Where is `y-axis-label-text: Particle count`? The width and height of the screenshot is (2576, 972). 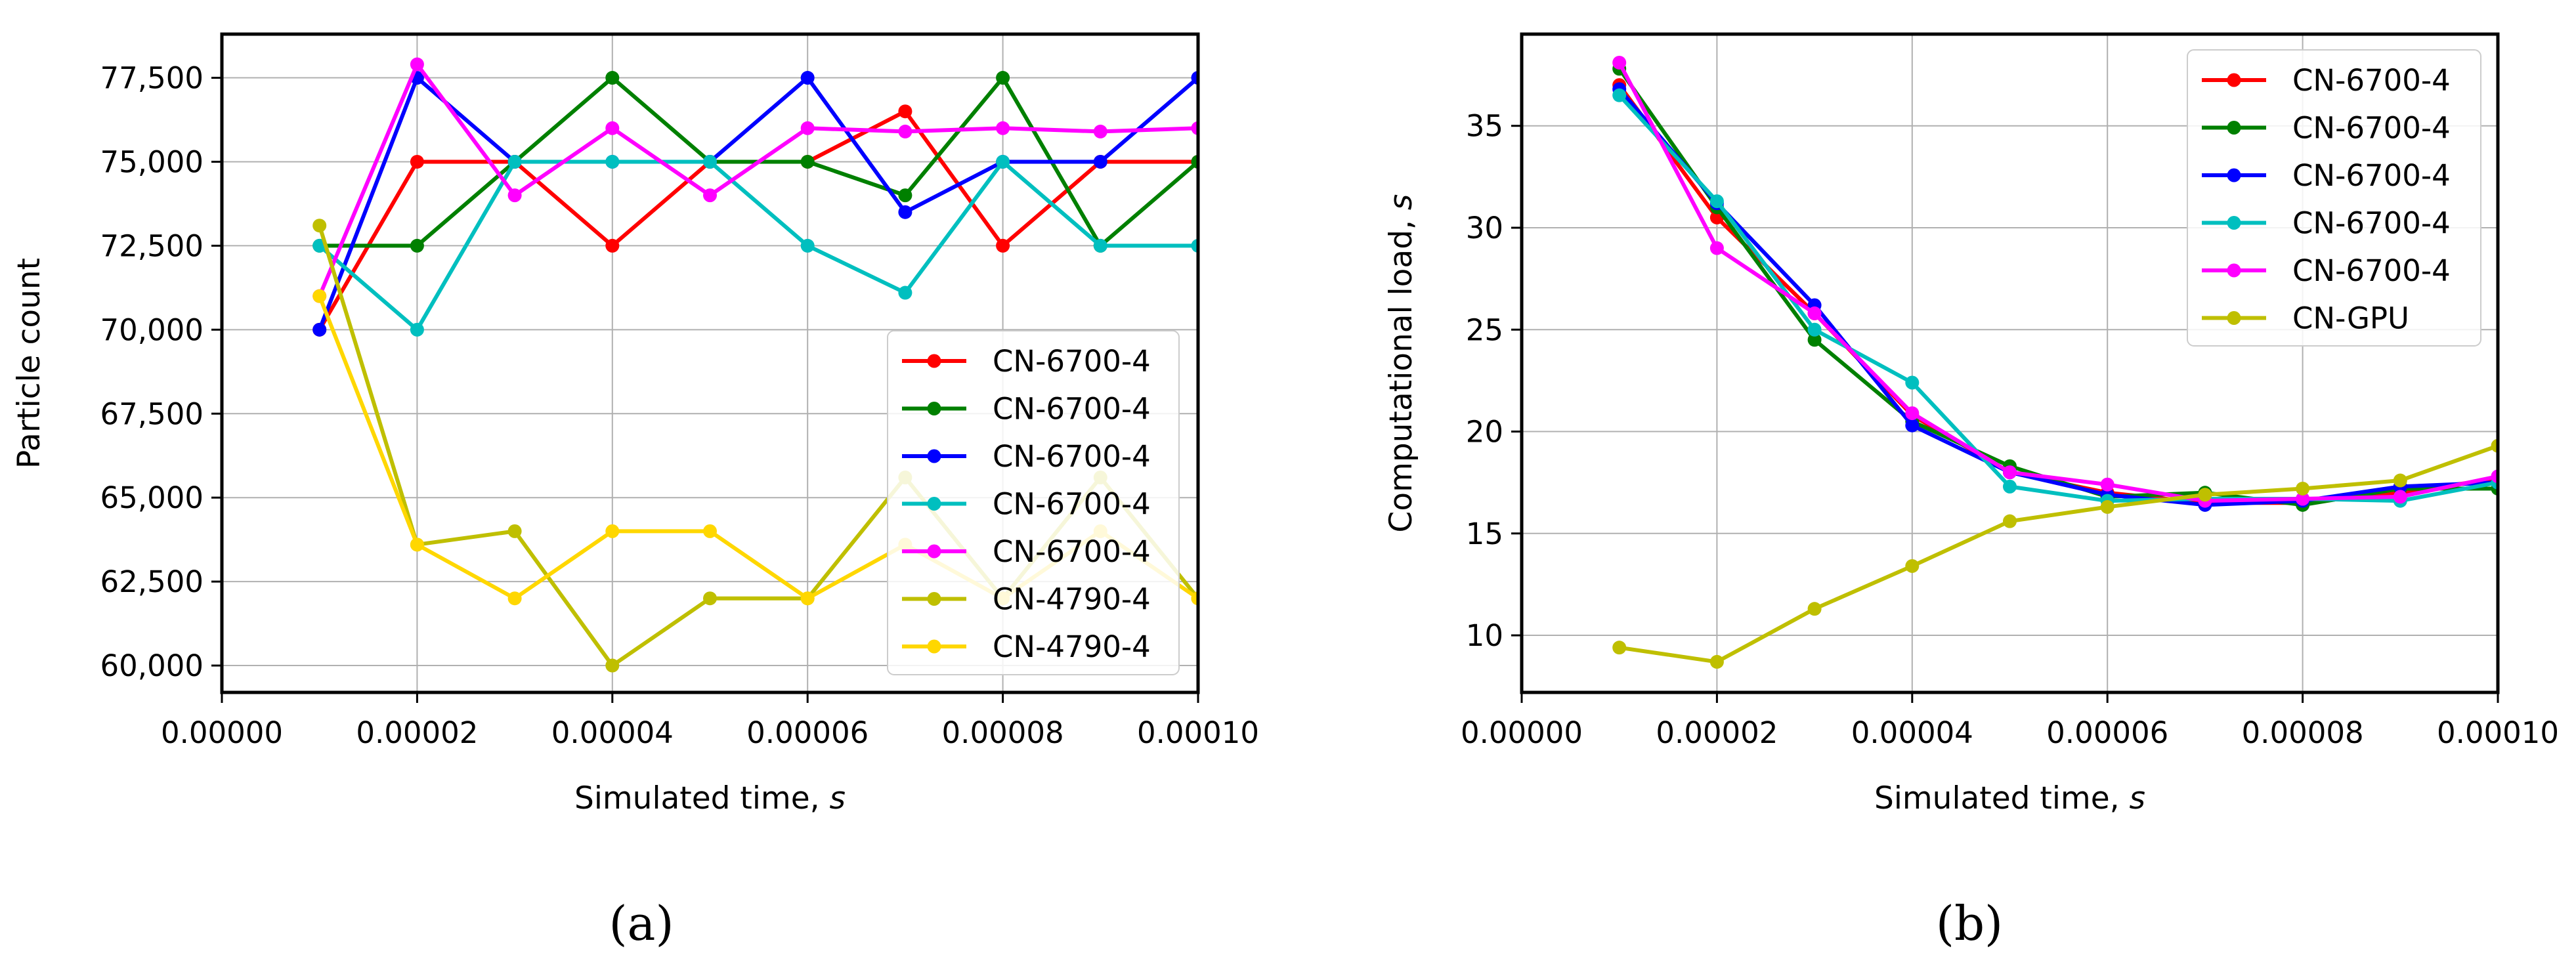 y-axis-label-text: Particle count is located at coordinates (29, 363).